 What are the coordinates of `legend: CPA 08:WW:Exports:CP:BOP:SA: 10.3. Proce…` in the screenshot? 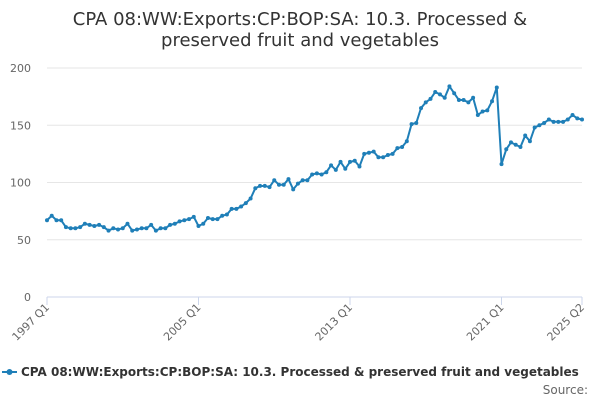 It's located at (290, 372).